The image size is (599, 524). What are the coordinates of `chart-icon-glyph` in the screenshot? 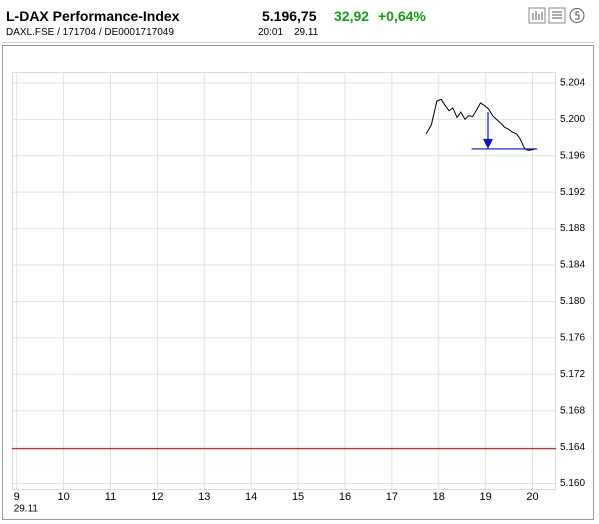 It's located at (537, 15).